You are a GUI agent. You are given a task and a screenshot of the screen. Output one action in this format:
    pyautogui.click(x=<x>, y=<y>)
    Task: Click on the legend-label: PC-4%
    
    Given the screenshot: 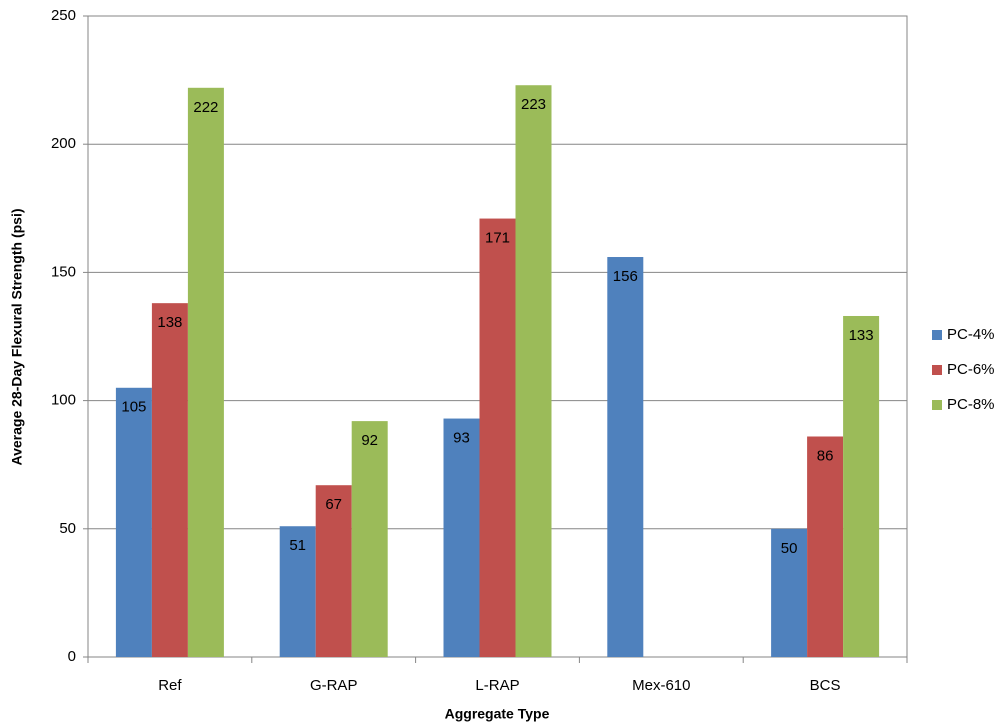 What is the action you would take?
    pyautogui.click(x=971, y=334)
    